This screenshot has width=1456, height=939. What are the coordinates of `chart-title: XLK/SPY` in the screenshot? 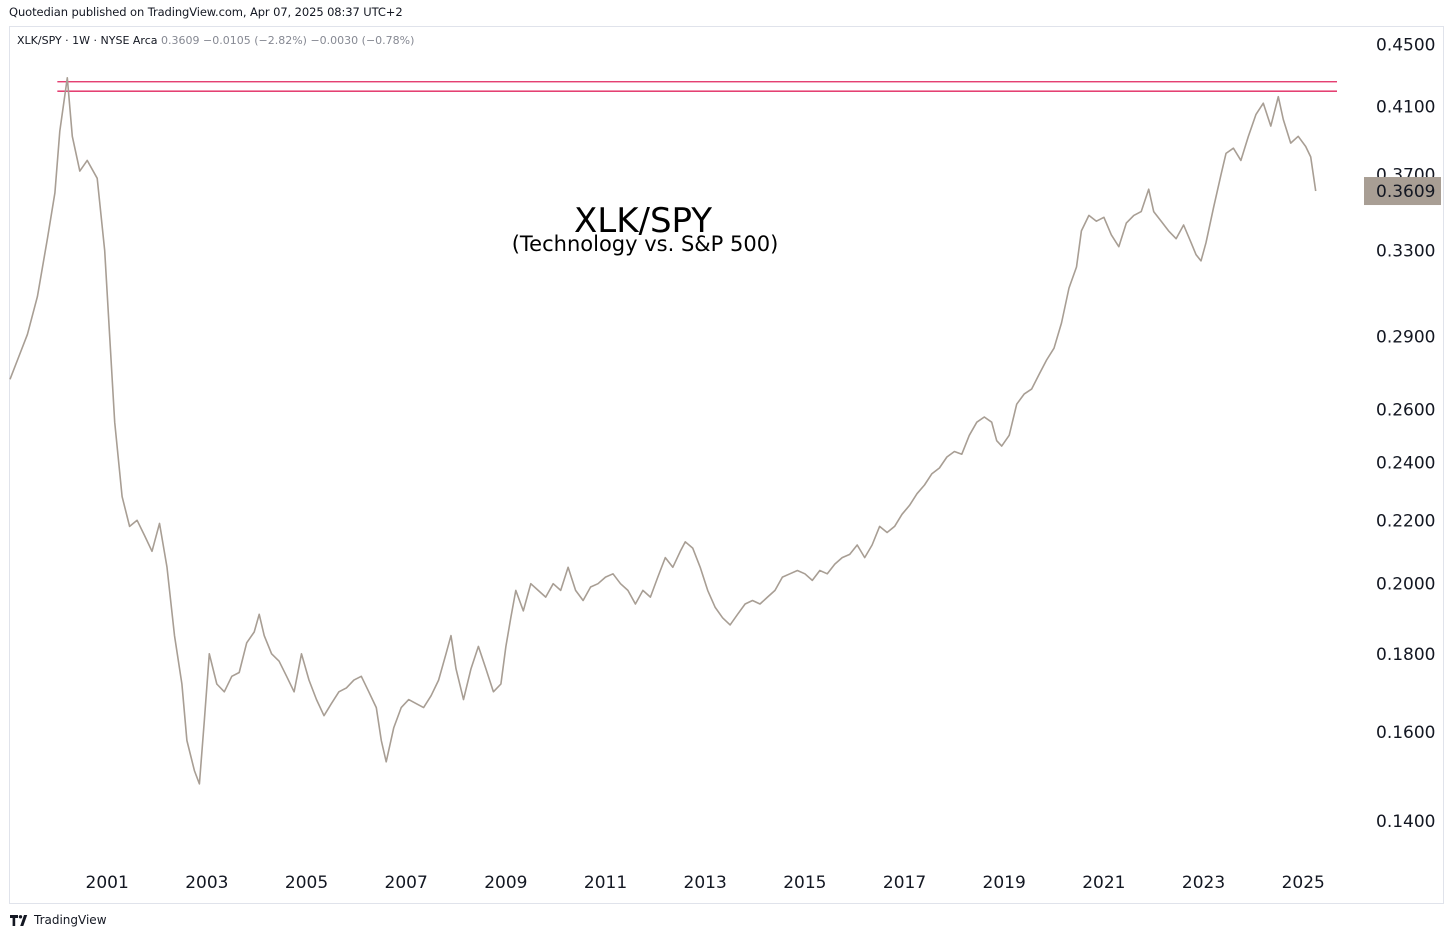 It's located at (643, 221).